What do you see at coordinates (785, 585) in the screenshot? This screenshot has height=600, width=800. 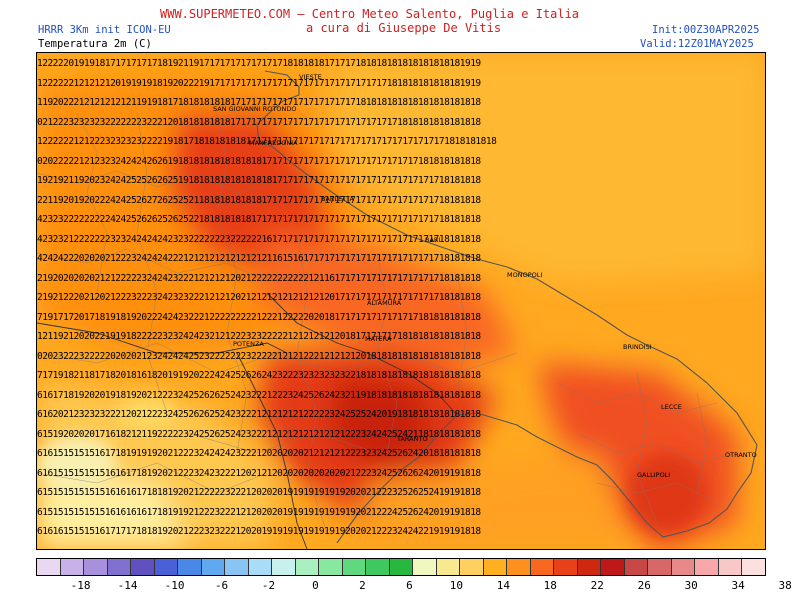 I see `colorbar-label: 38` at bounding box center [785, 585].